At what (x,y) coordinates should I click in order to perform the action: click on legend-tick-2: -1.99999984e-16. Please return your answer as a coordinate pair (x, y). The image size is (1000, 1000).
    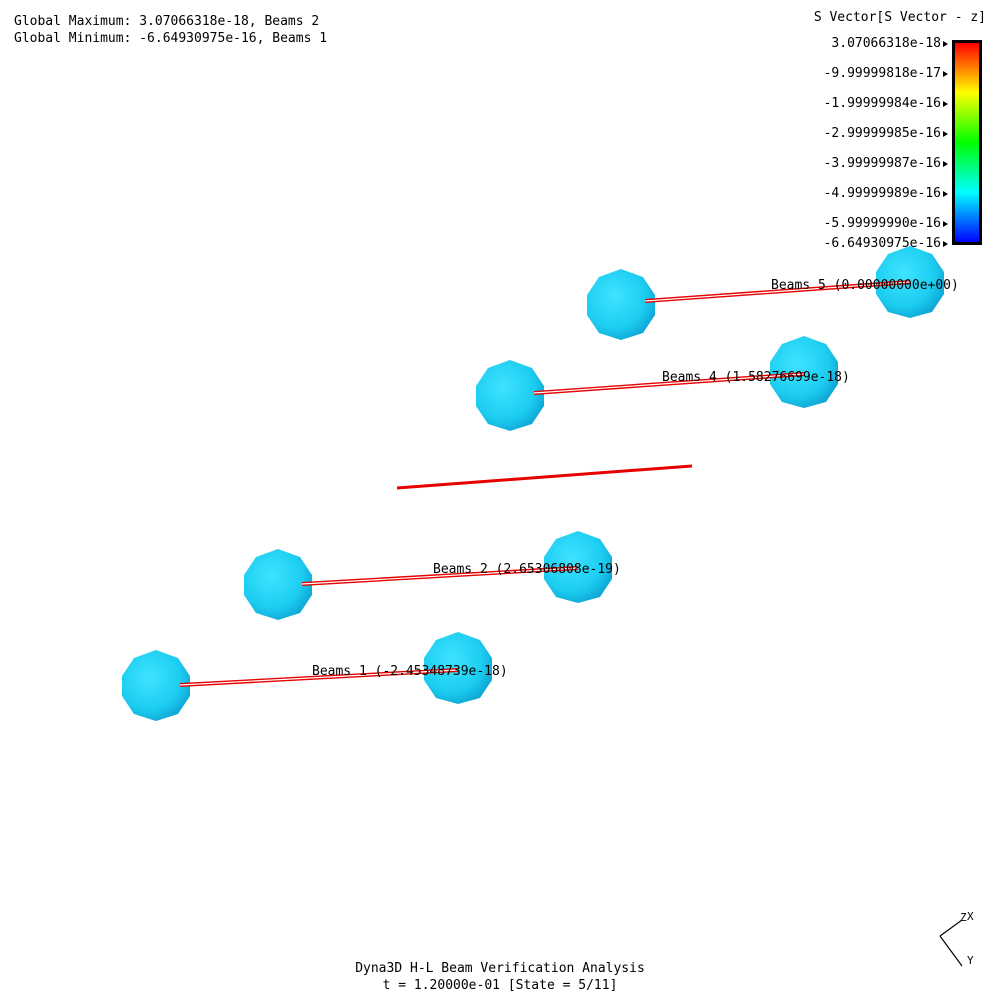
    Looking at the image, I should click on (886, 104).